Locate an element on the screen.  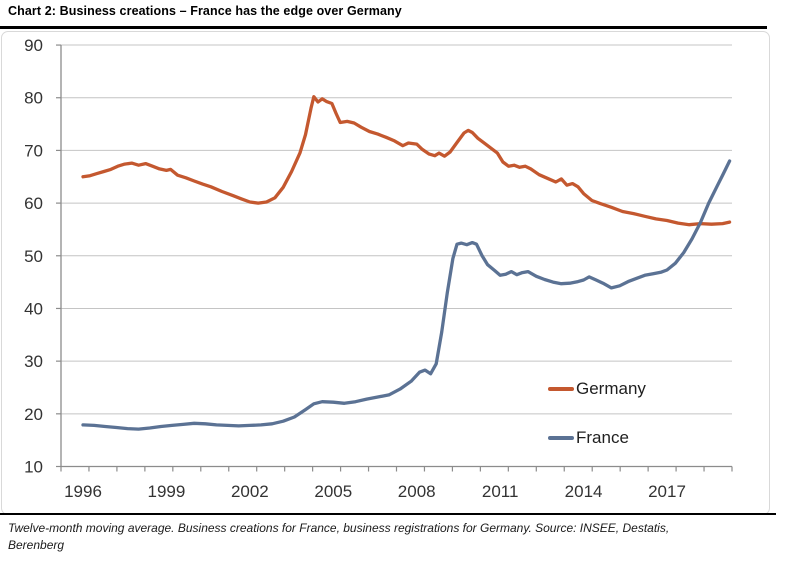
y-tick-label: 40 is located at coordinates (33, 308).